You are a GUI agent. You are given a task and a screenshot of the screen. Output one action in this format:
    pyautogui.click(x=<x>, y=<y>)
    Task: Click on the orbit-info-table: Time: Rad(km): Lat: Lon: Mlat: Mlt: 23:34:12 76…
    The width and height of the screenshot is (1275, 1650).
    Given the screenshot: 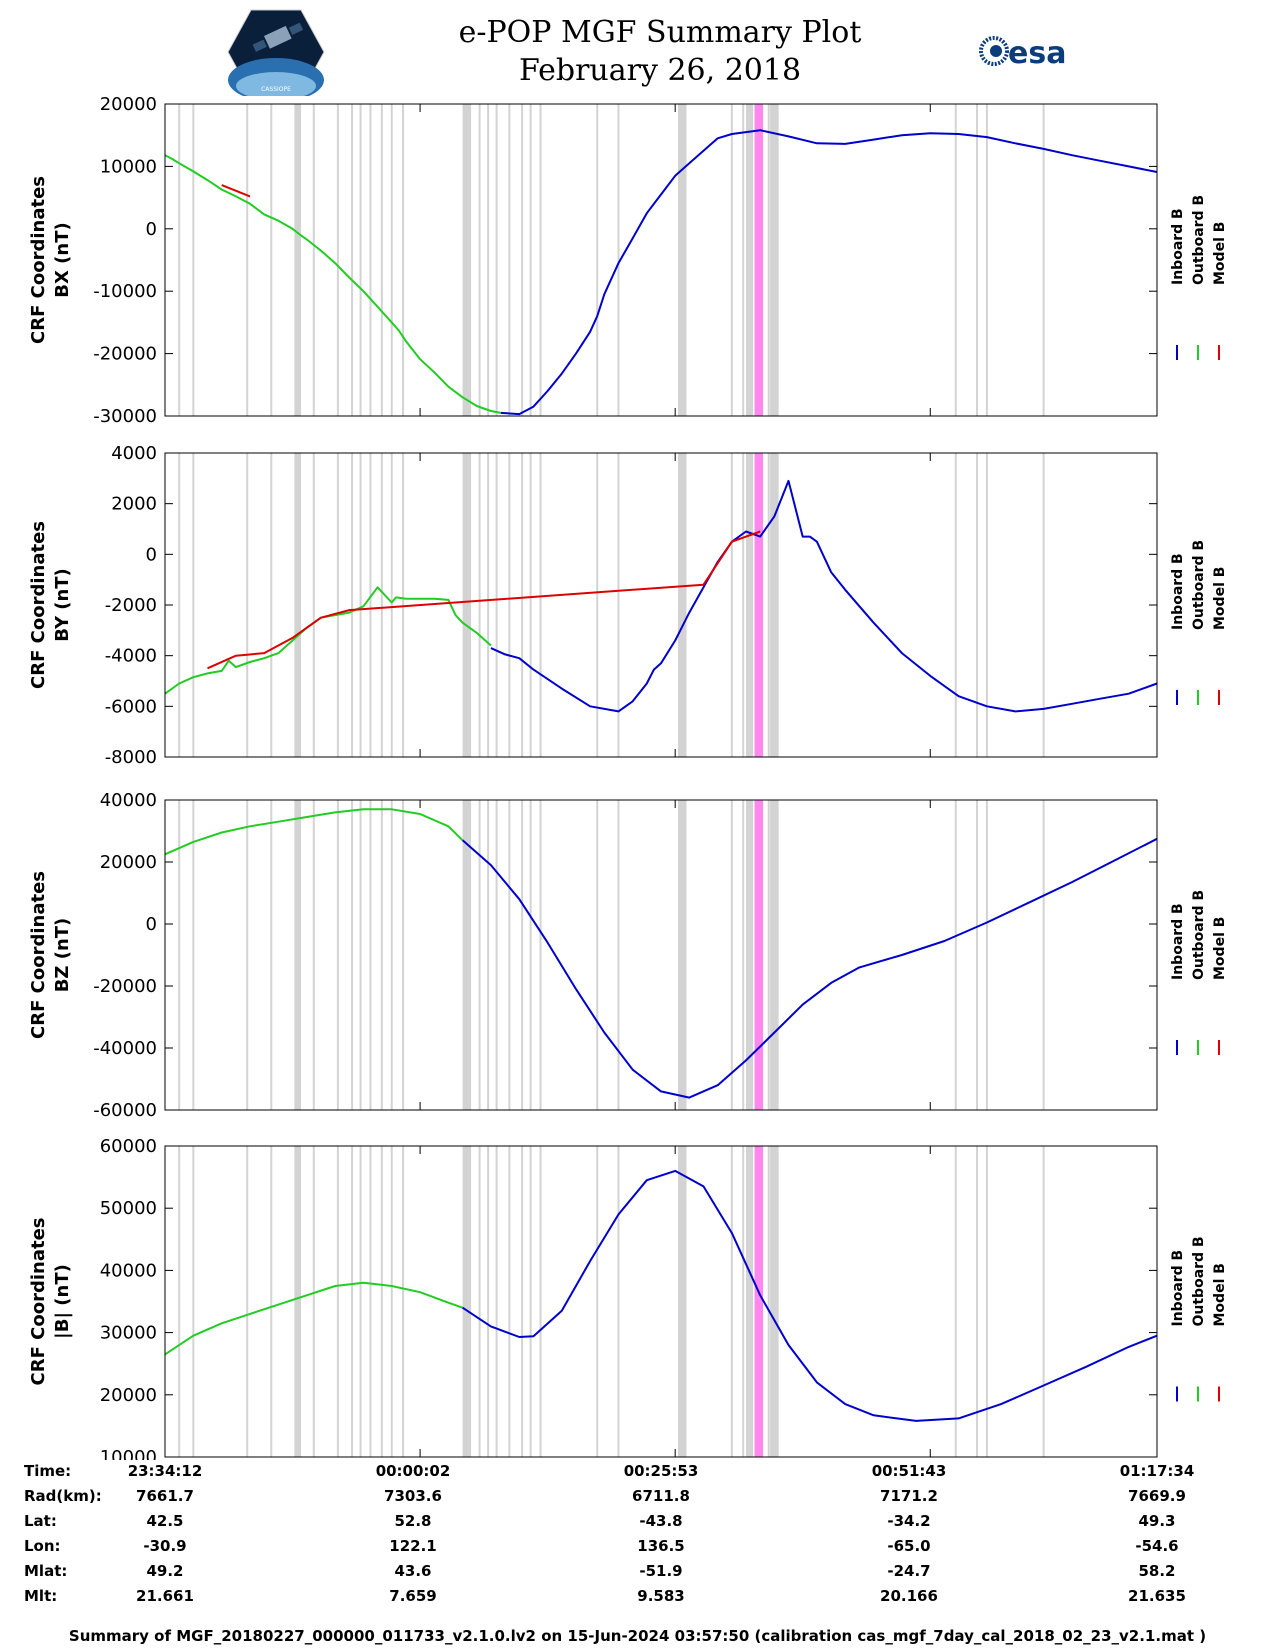 What is the action you would take?
    pyautogui.click(x=637, y=1537)
    